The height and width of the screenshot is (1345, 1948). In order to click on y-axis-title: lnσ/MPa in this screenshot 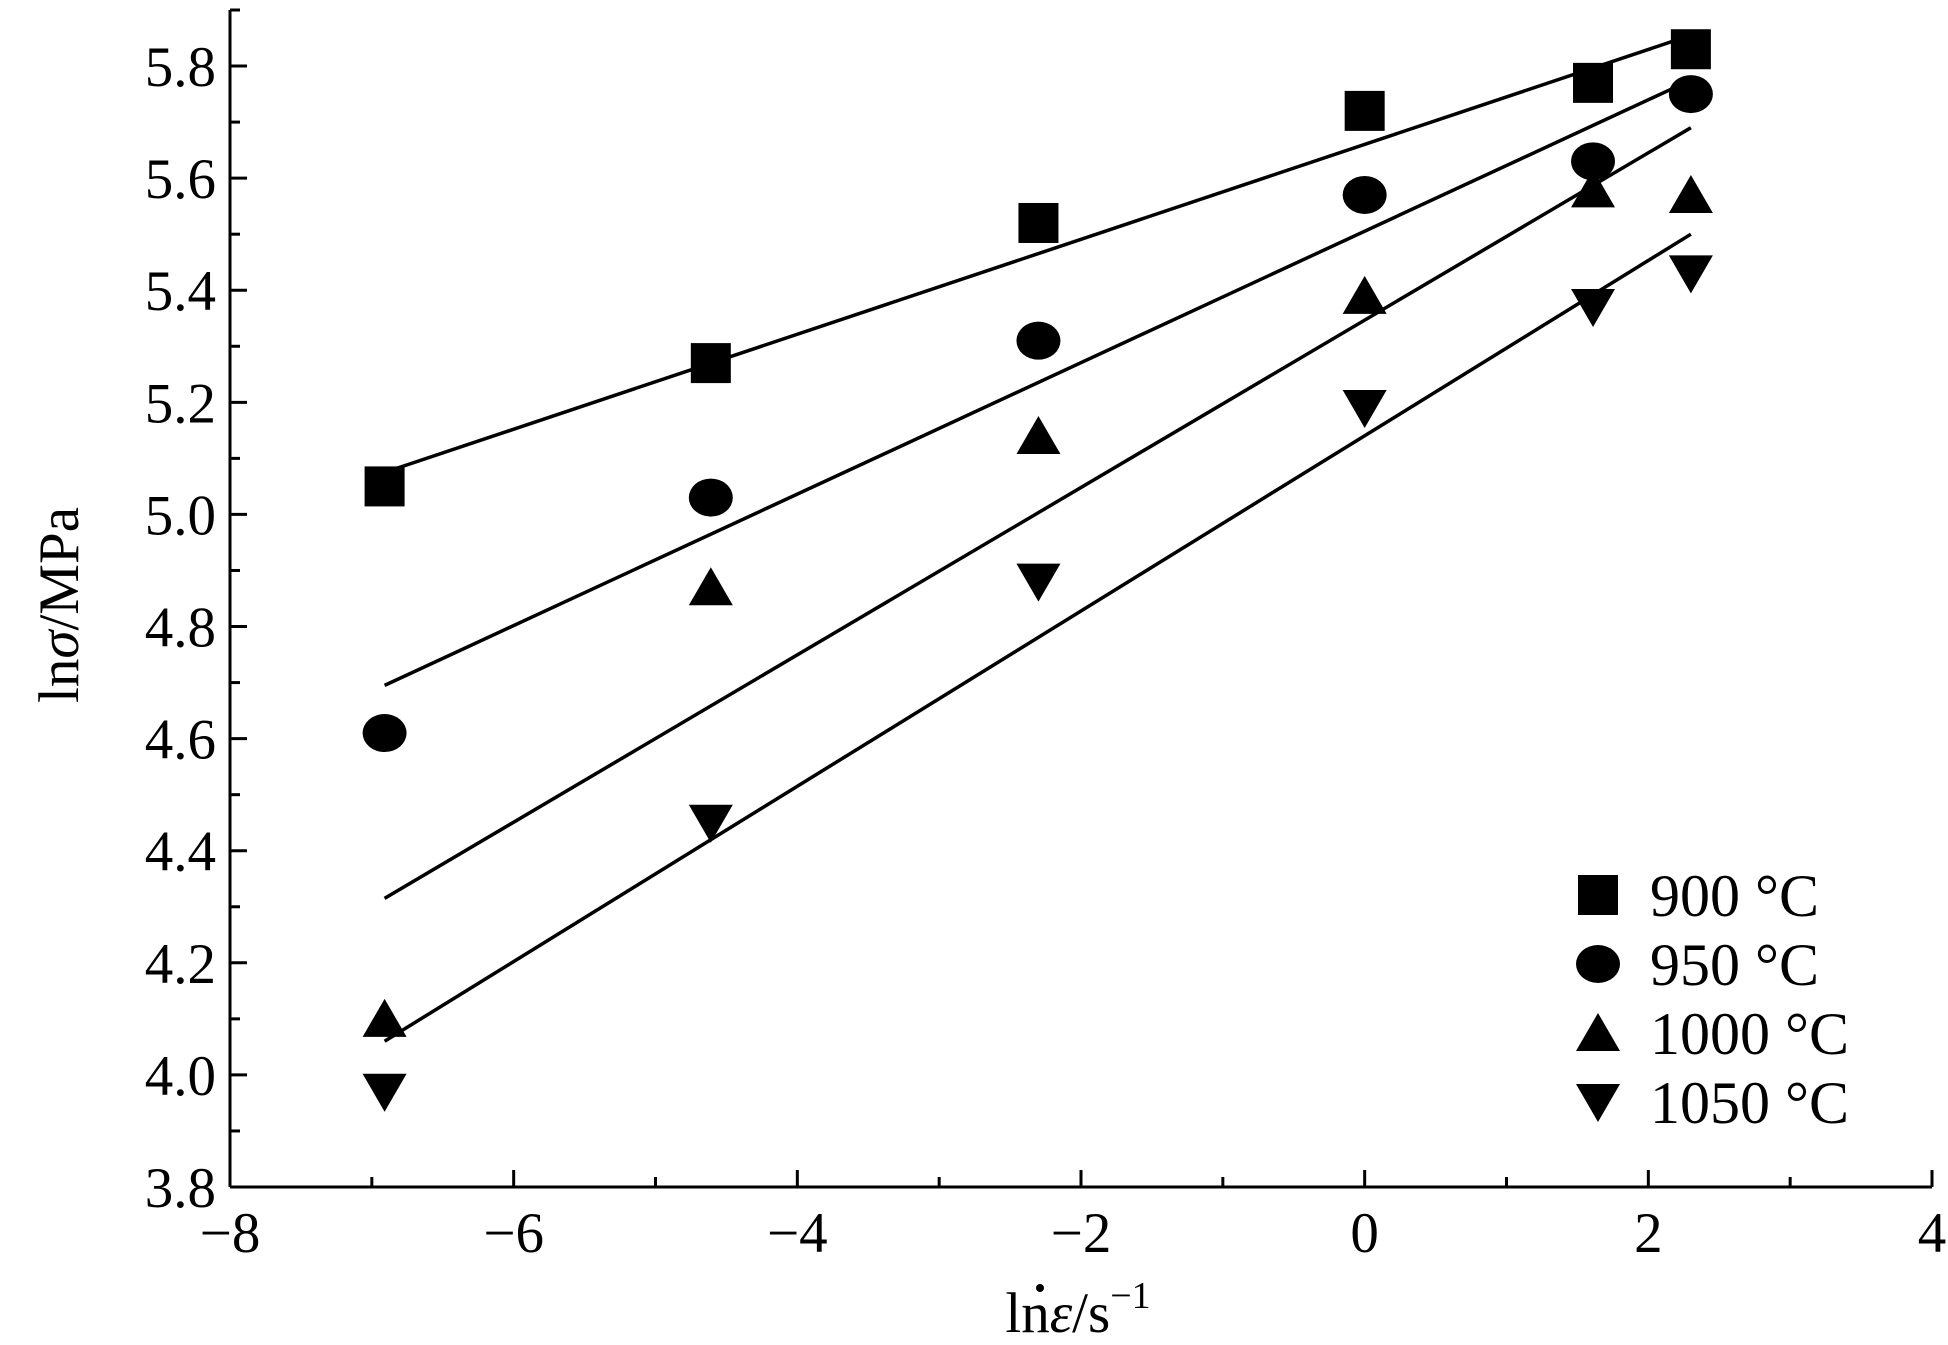, I will do `click(59, 605)`.